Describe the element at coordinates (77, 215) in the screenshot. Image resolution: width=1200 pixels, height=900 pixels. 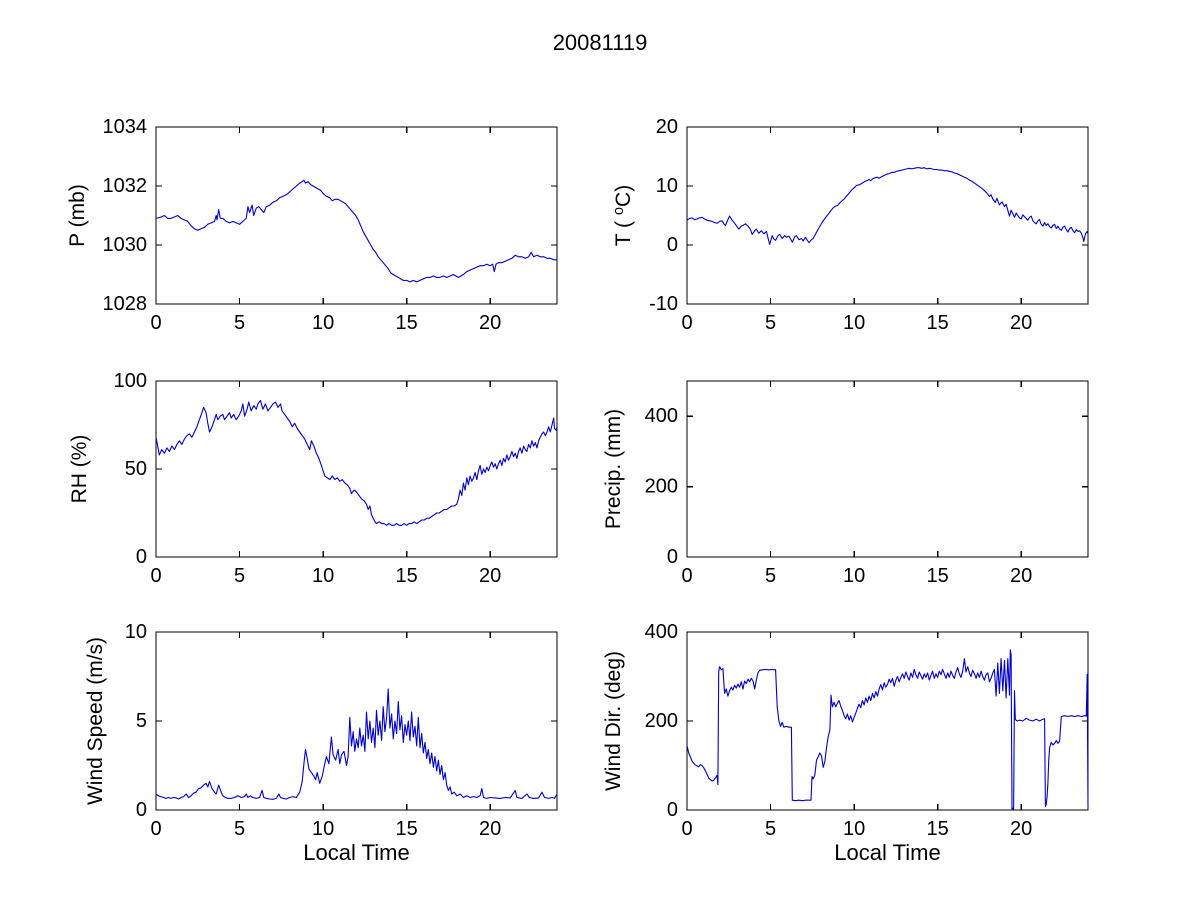
I see `y-axis-label-pressure: P (mb)` at that location.